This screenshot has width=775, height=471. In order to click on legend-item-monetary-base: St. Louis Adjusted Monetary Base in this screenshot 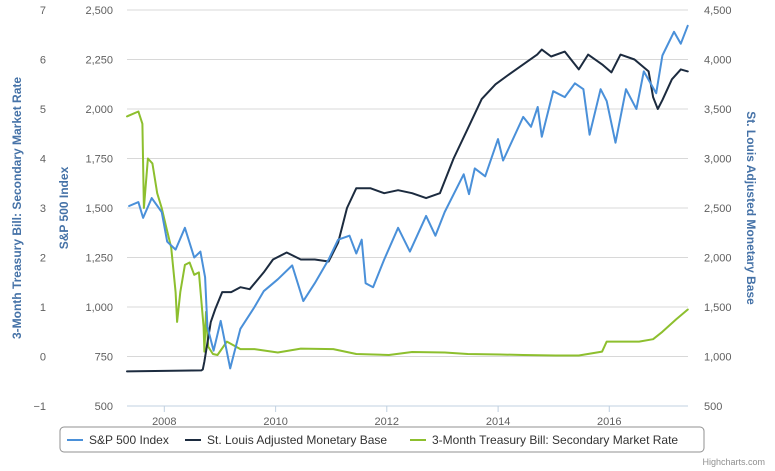, I will do `click(286, 440)`.